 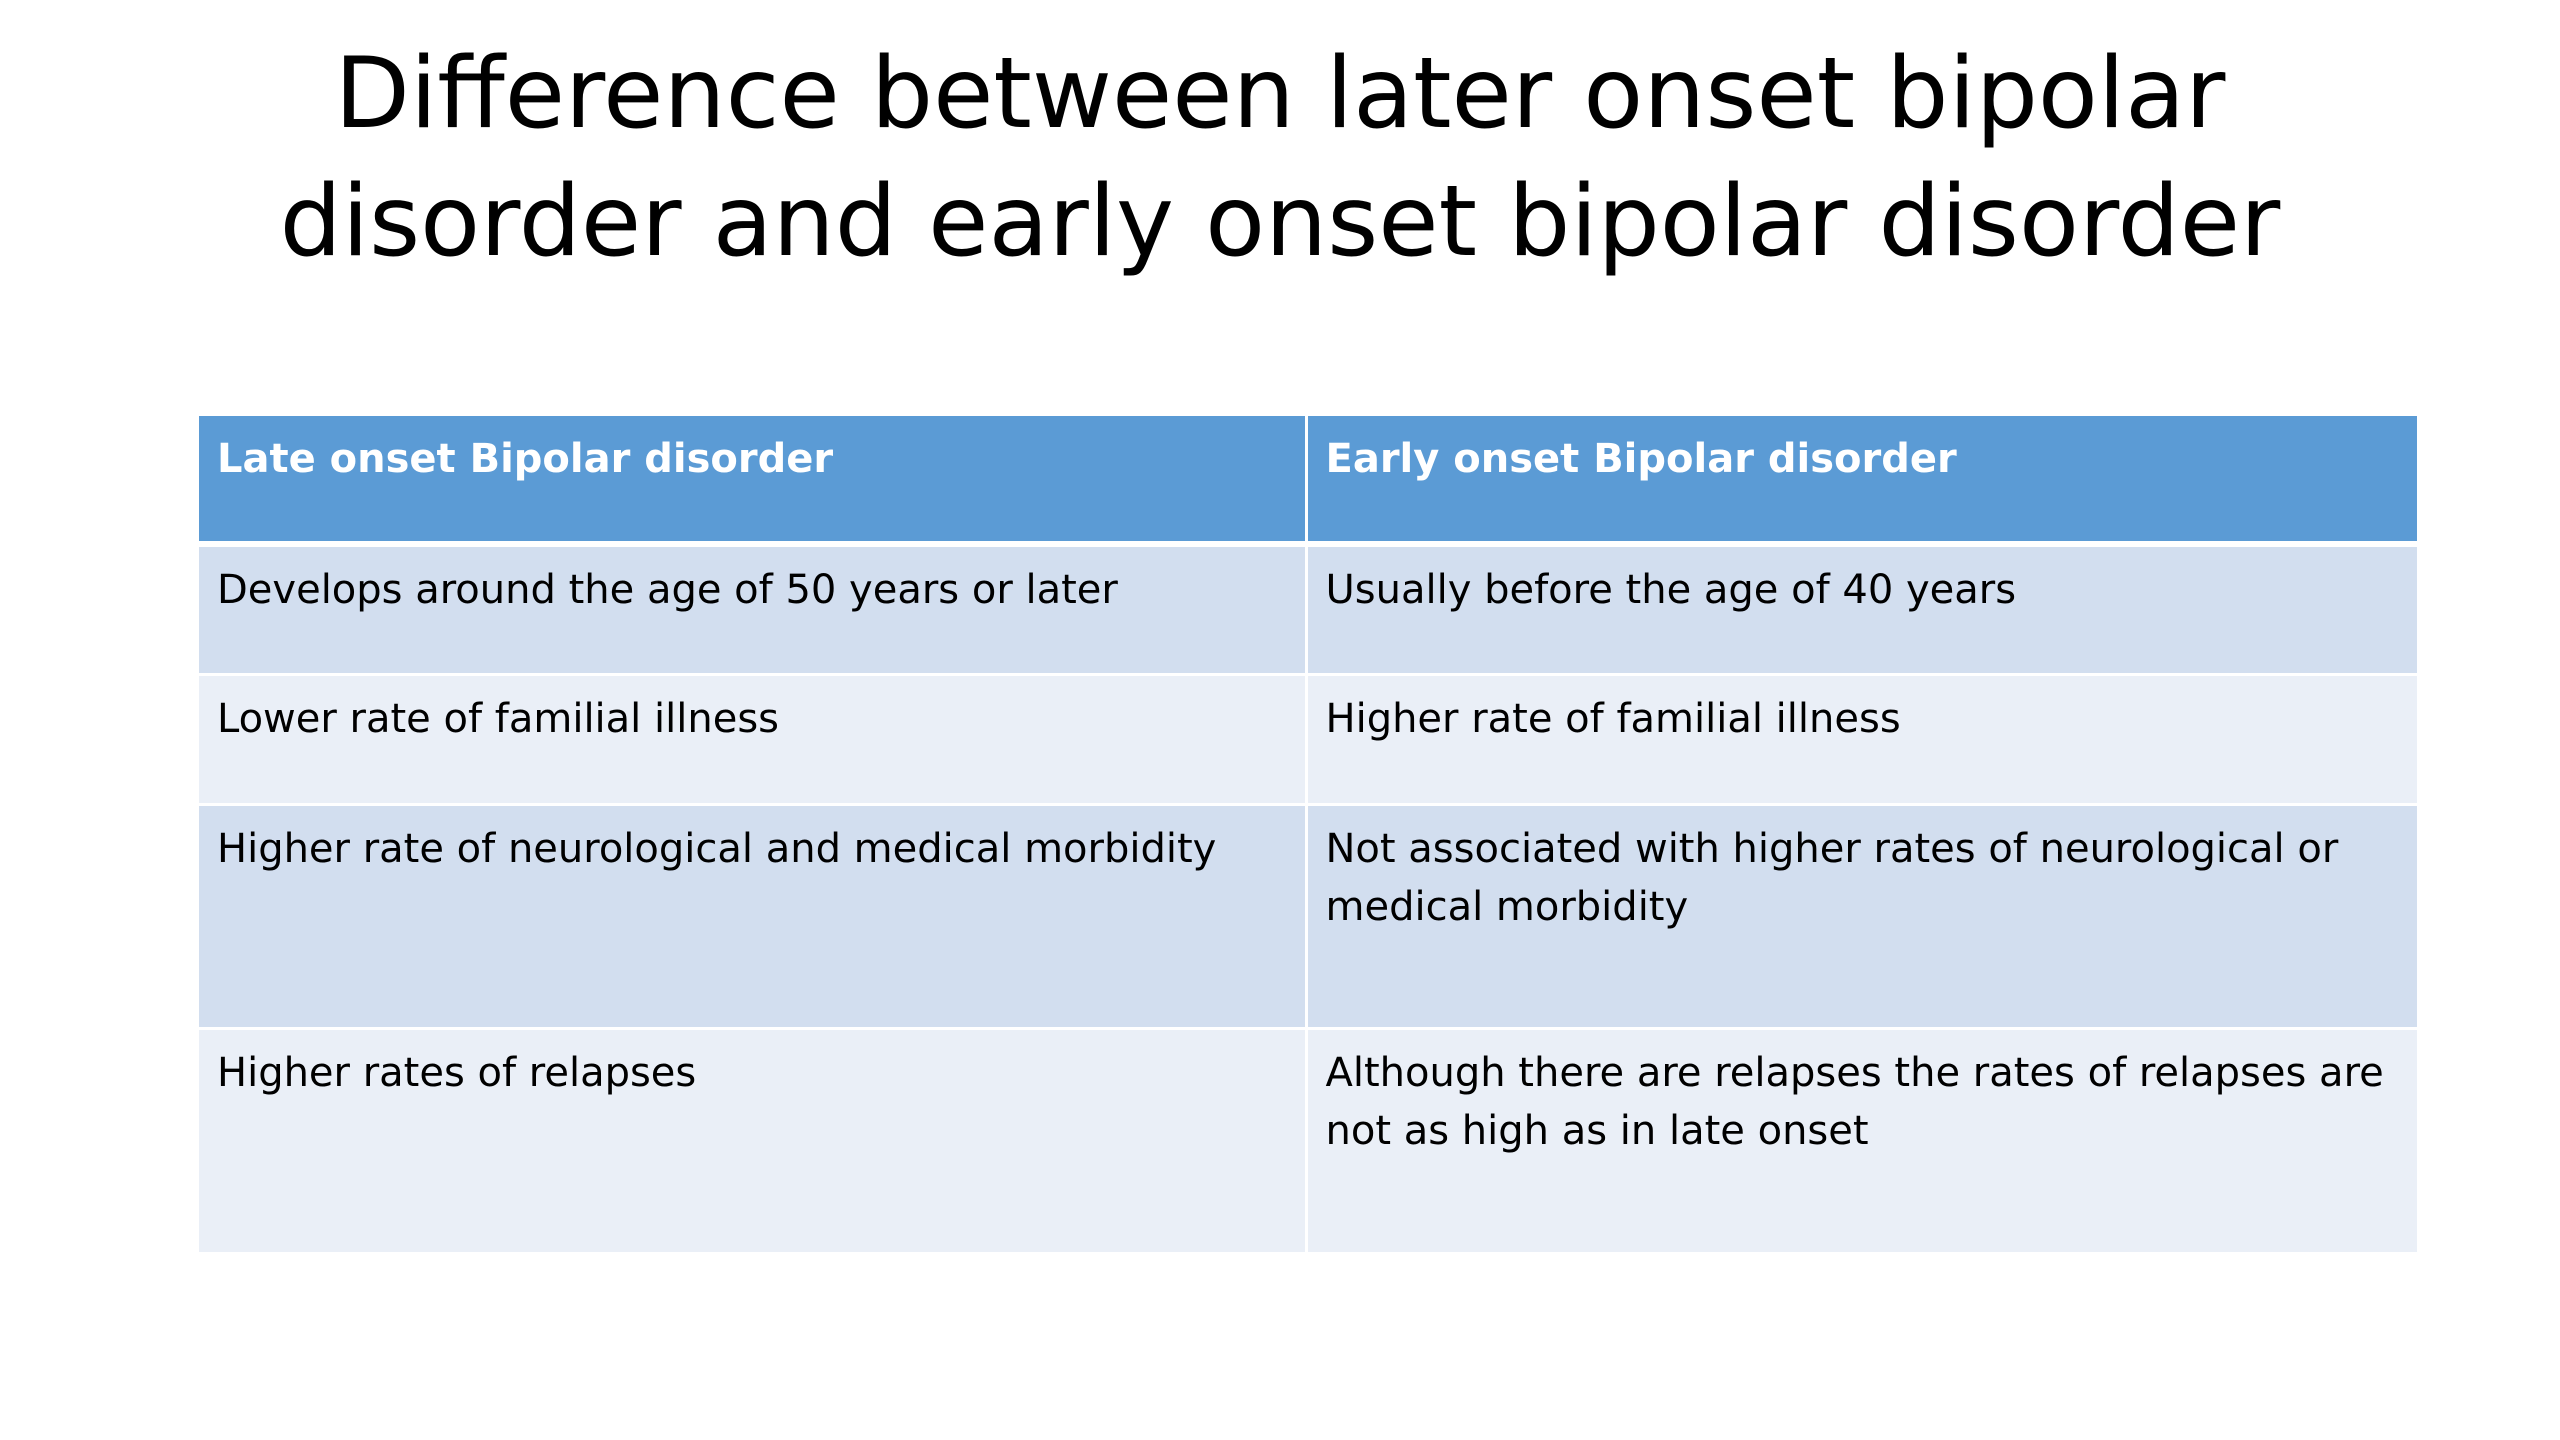 What do you see at coordinates (1280, 94) in the screenshot?
I see `slide-title-line-1: Difference between later onset bipolar` at bounding box center [1280, 94].